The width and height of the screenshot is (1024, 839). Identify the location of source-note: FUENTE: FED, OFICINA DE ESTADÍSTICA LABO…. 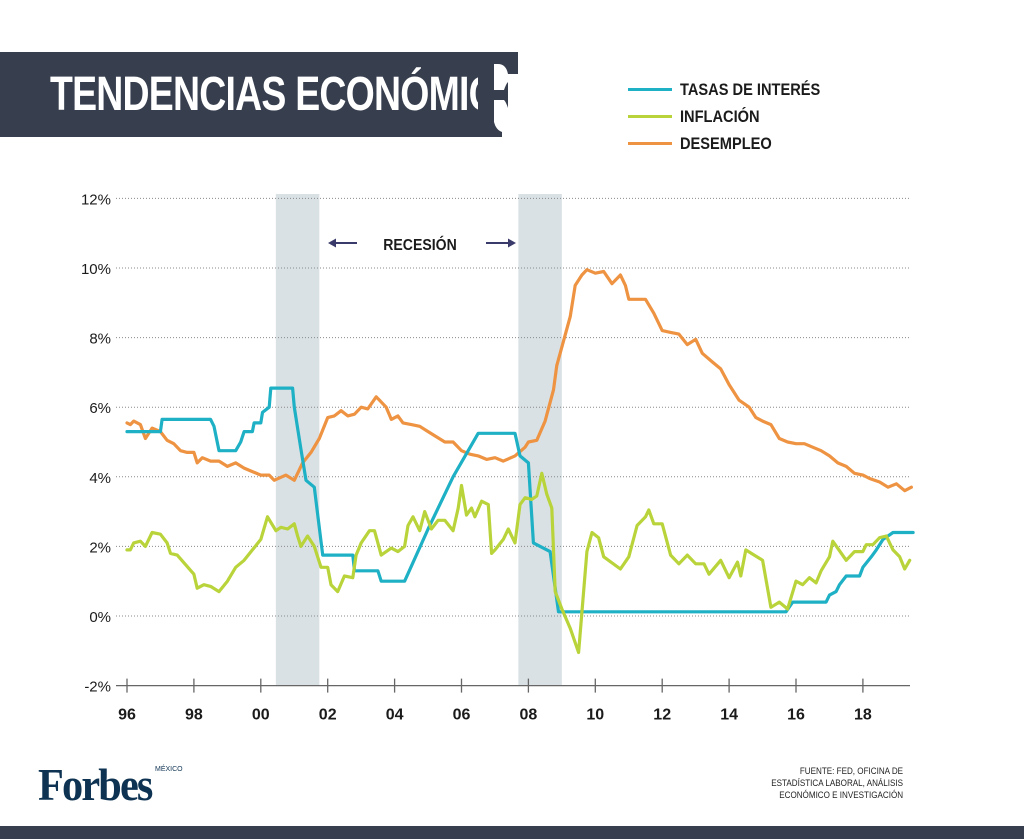
(837, 784).